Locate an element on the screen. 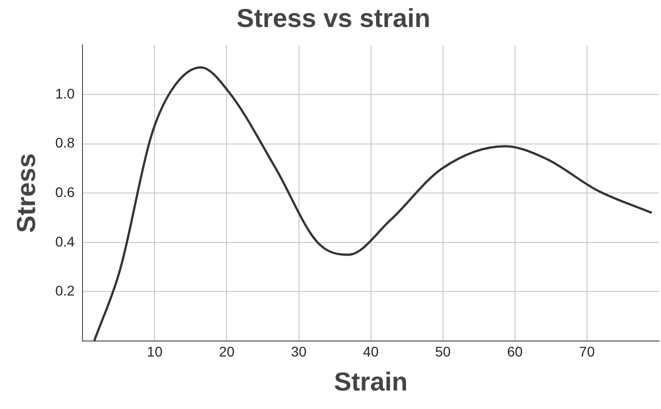 The height and width of the screenshot is (409, 661). y-tick-label: 0.8 is located at coordinates (65, 142).